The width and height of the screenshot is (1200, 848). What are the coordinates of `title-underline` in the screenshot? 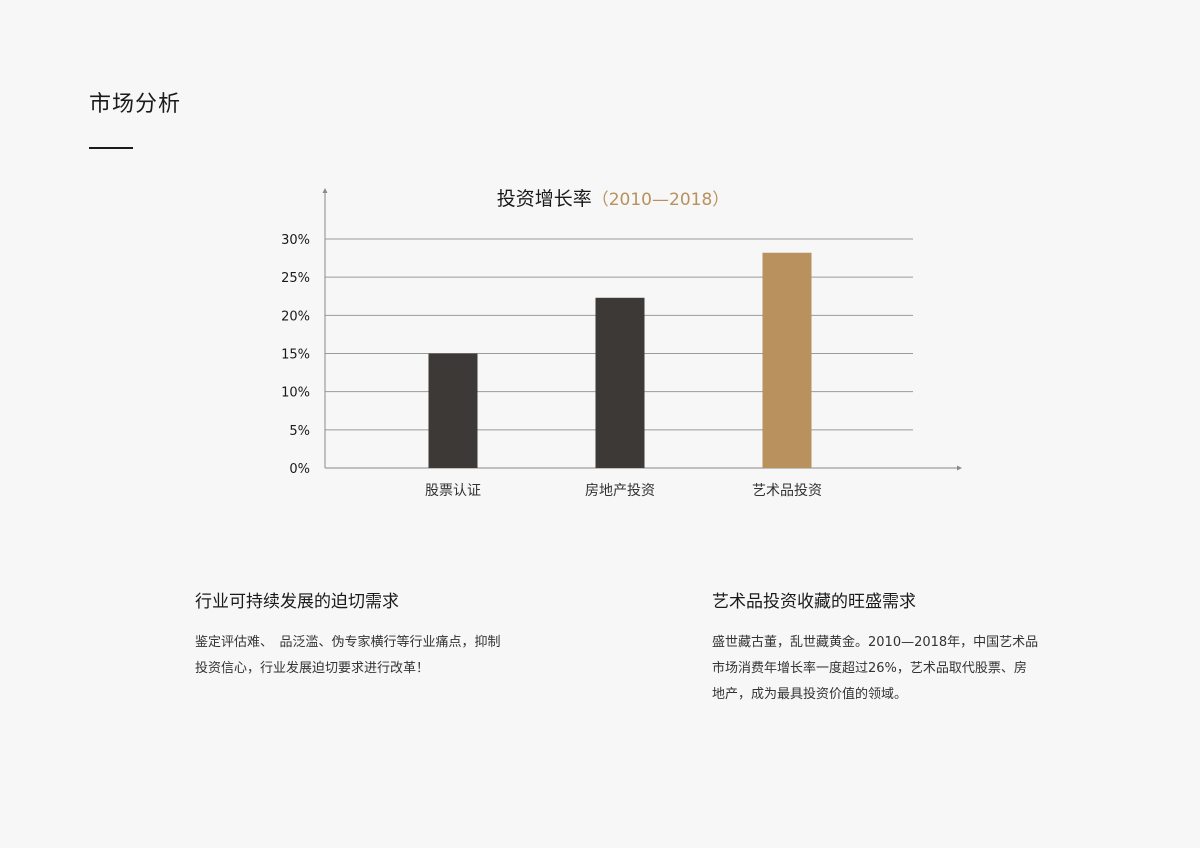 It's located at (111, 148).